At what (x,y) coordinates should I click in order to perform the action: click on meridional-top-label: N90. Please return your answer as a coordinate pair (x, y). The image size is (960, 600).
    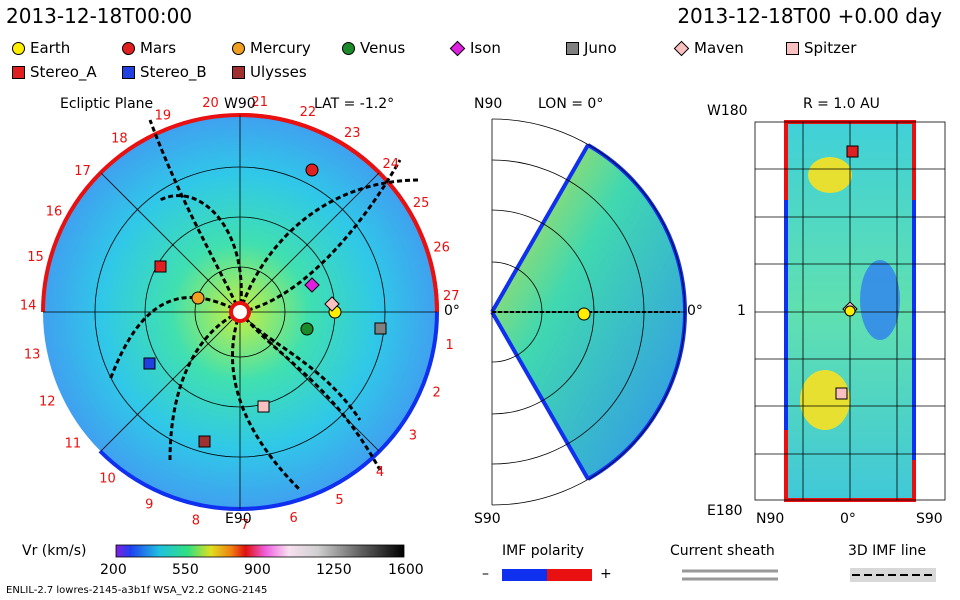
    Looking at the image, I should click on (488, 104).